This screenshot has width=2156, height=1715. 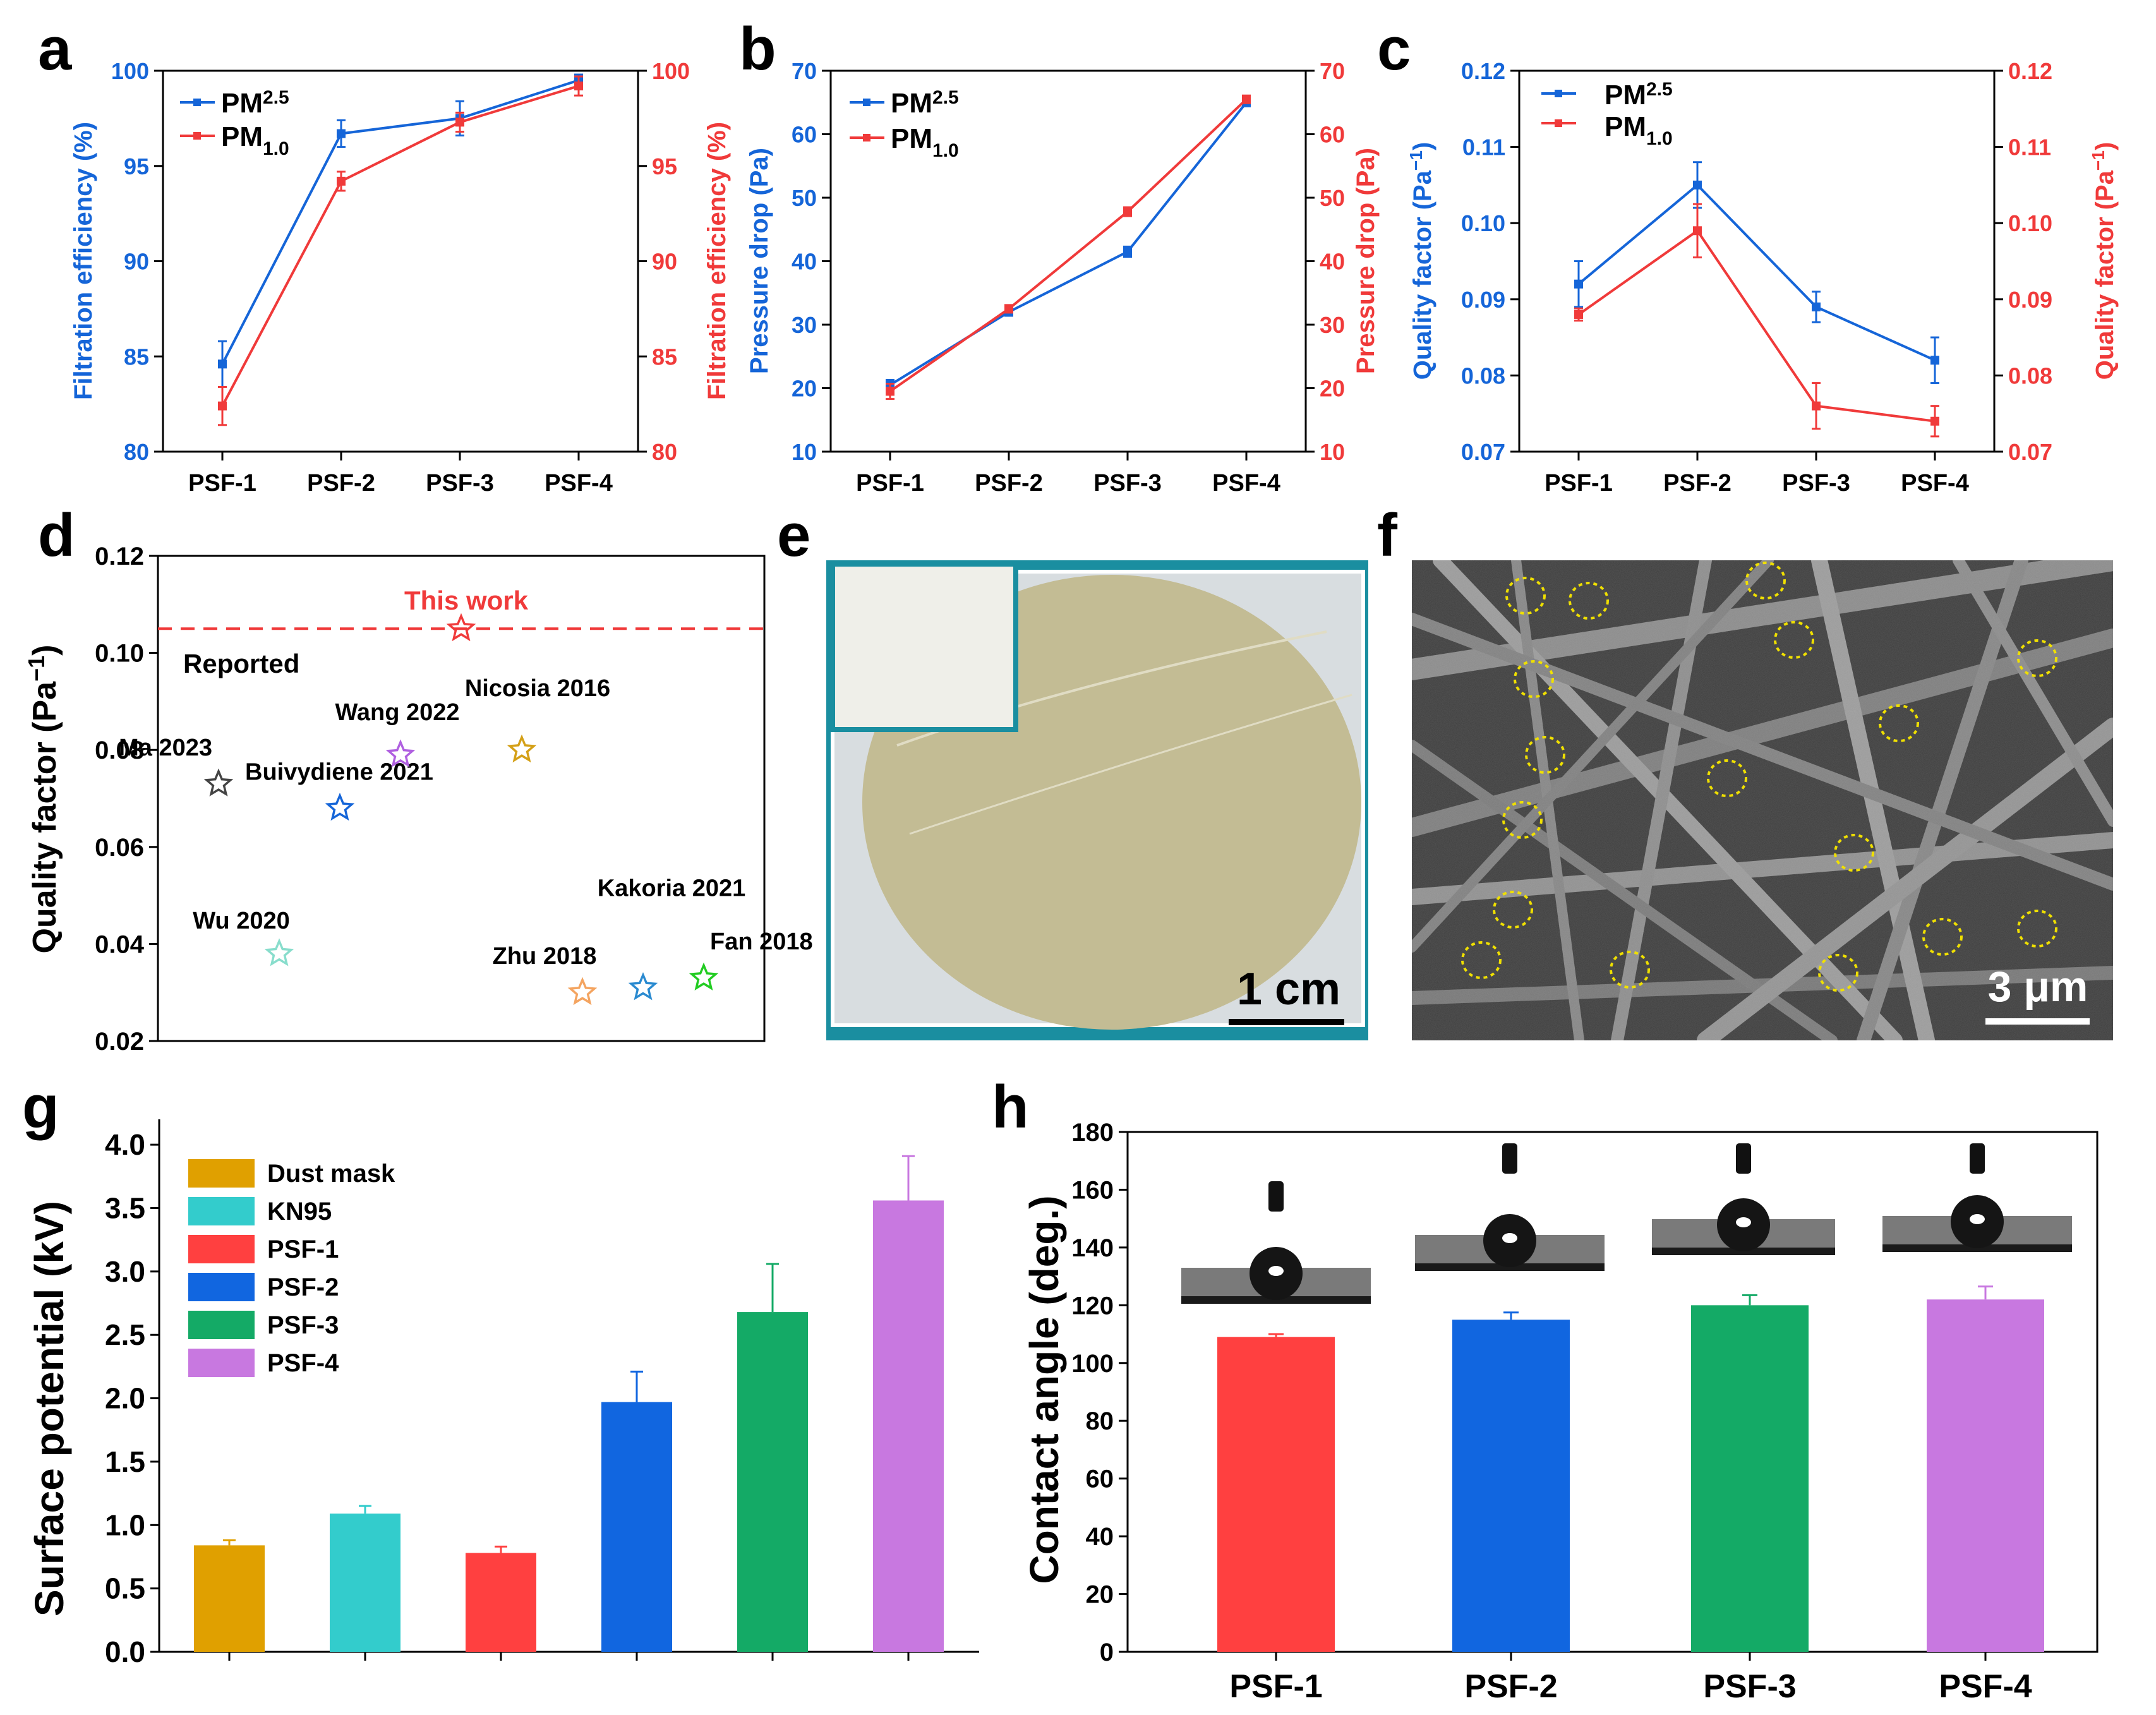 What do you see at coordinates (43, 800) in the screenshot?
I see `panel-d-ylabel: Quality factor (Pa−1)` at bounding box center [43, 800].